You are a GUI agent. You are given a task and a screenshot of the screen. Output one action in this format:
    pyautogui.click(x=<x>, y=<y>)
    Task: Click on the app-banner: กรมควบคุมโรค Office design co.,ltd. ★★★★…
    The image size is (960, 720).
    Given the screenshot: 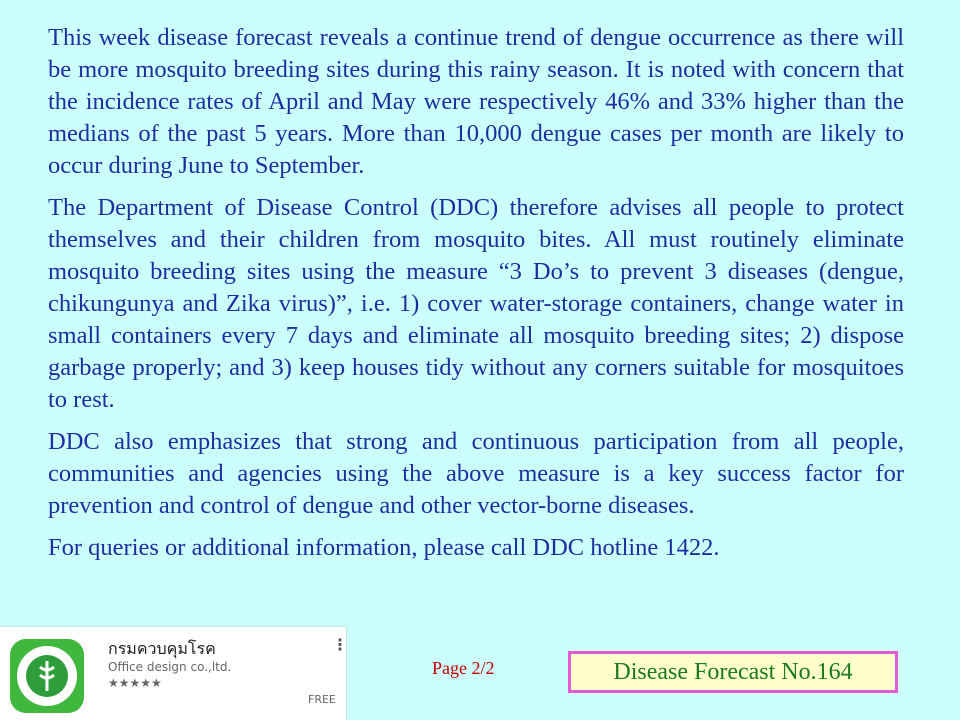 What is the action you would take?
    pyautogui.click(x=174, y=673)
    